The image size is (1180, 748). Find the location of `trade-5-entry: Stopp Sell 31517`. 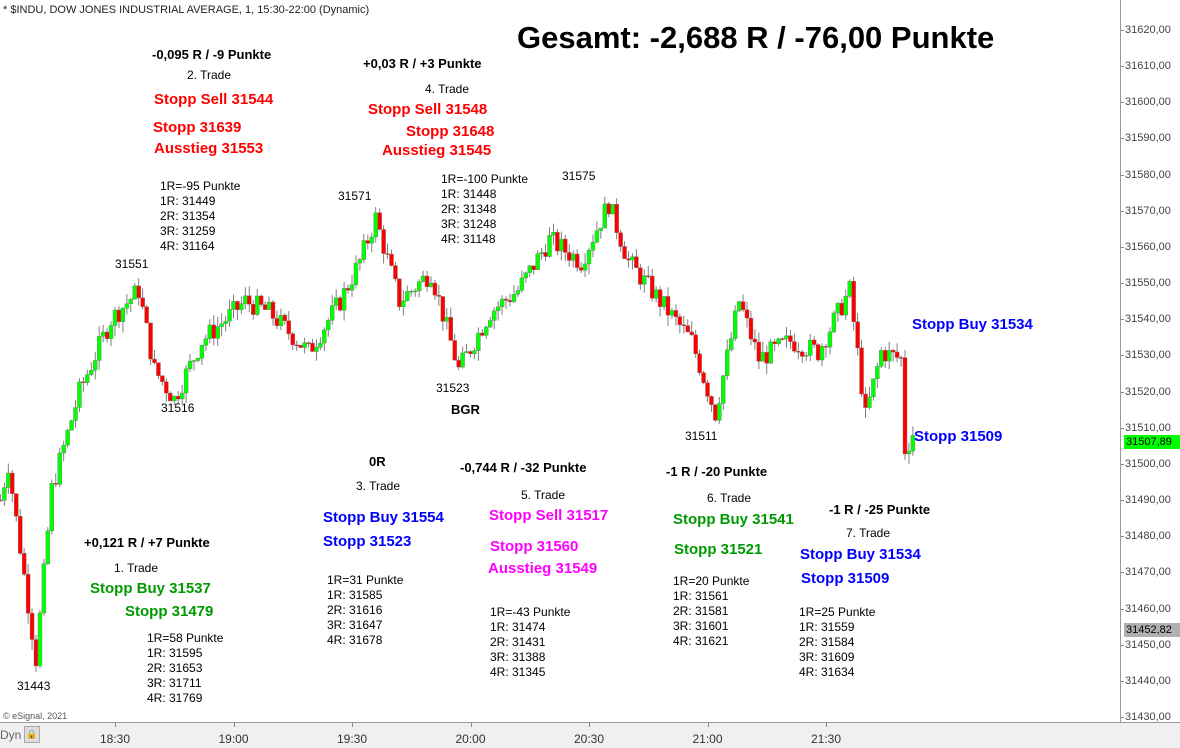

trade-5-entry: Stopp Sell 31517 is located at coordinates (549, 515).